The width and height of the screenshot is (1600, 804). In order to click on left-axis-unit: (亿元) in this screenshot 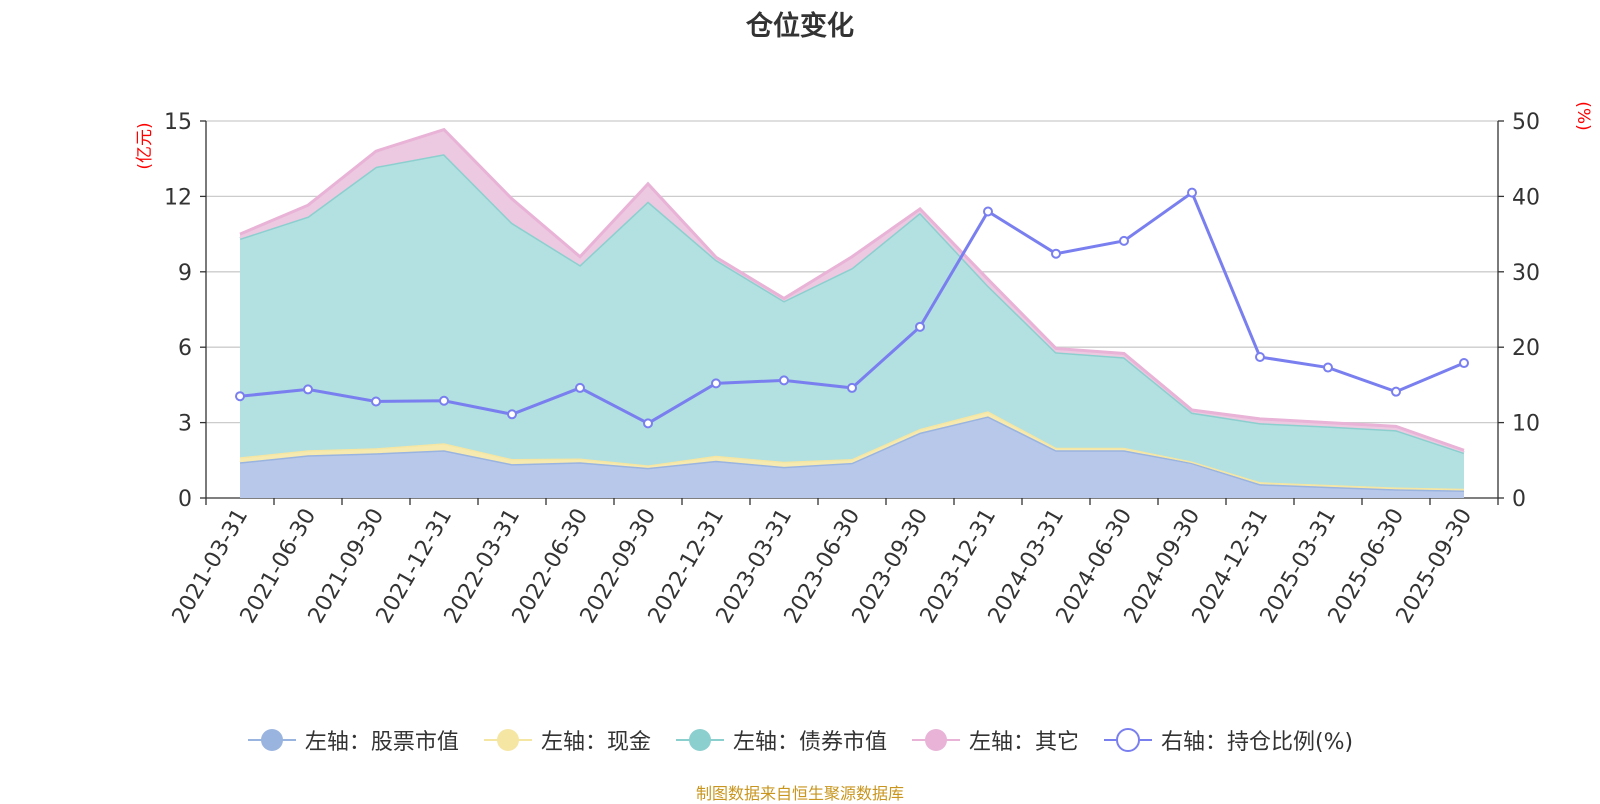, I will do `click(145, 145)`.